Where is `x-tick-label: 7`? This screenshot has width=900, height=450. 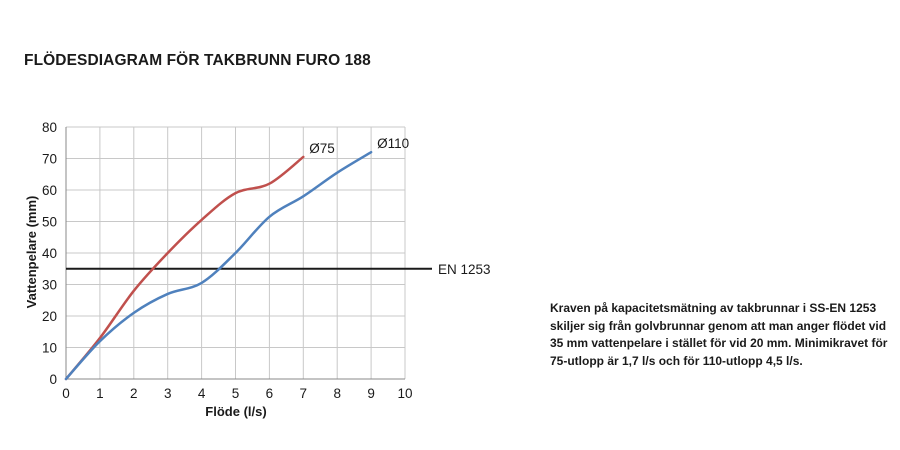 x-tick-label: 7 is located at coordinates (304, 393).